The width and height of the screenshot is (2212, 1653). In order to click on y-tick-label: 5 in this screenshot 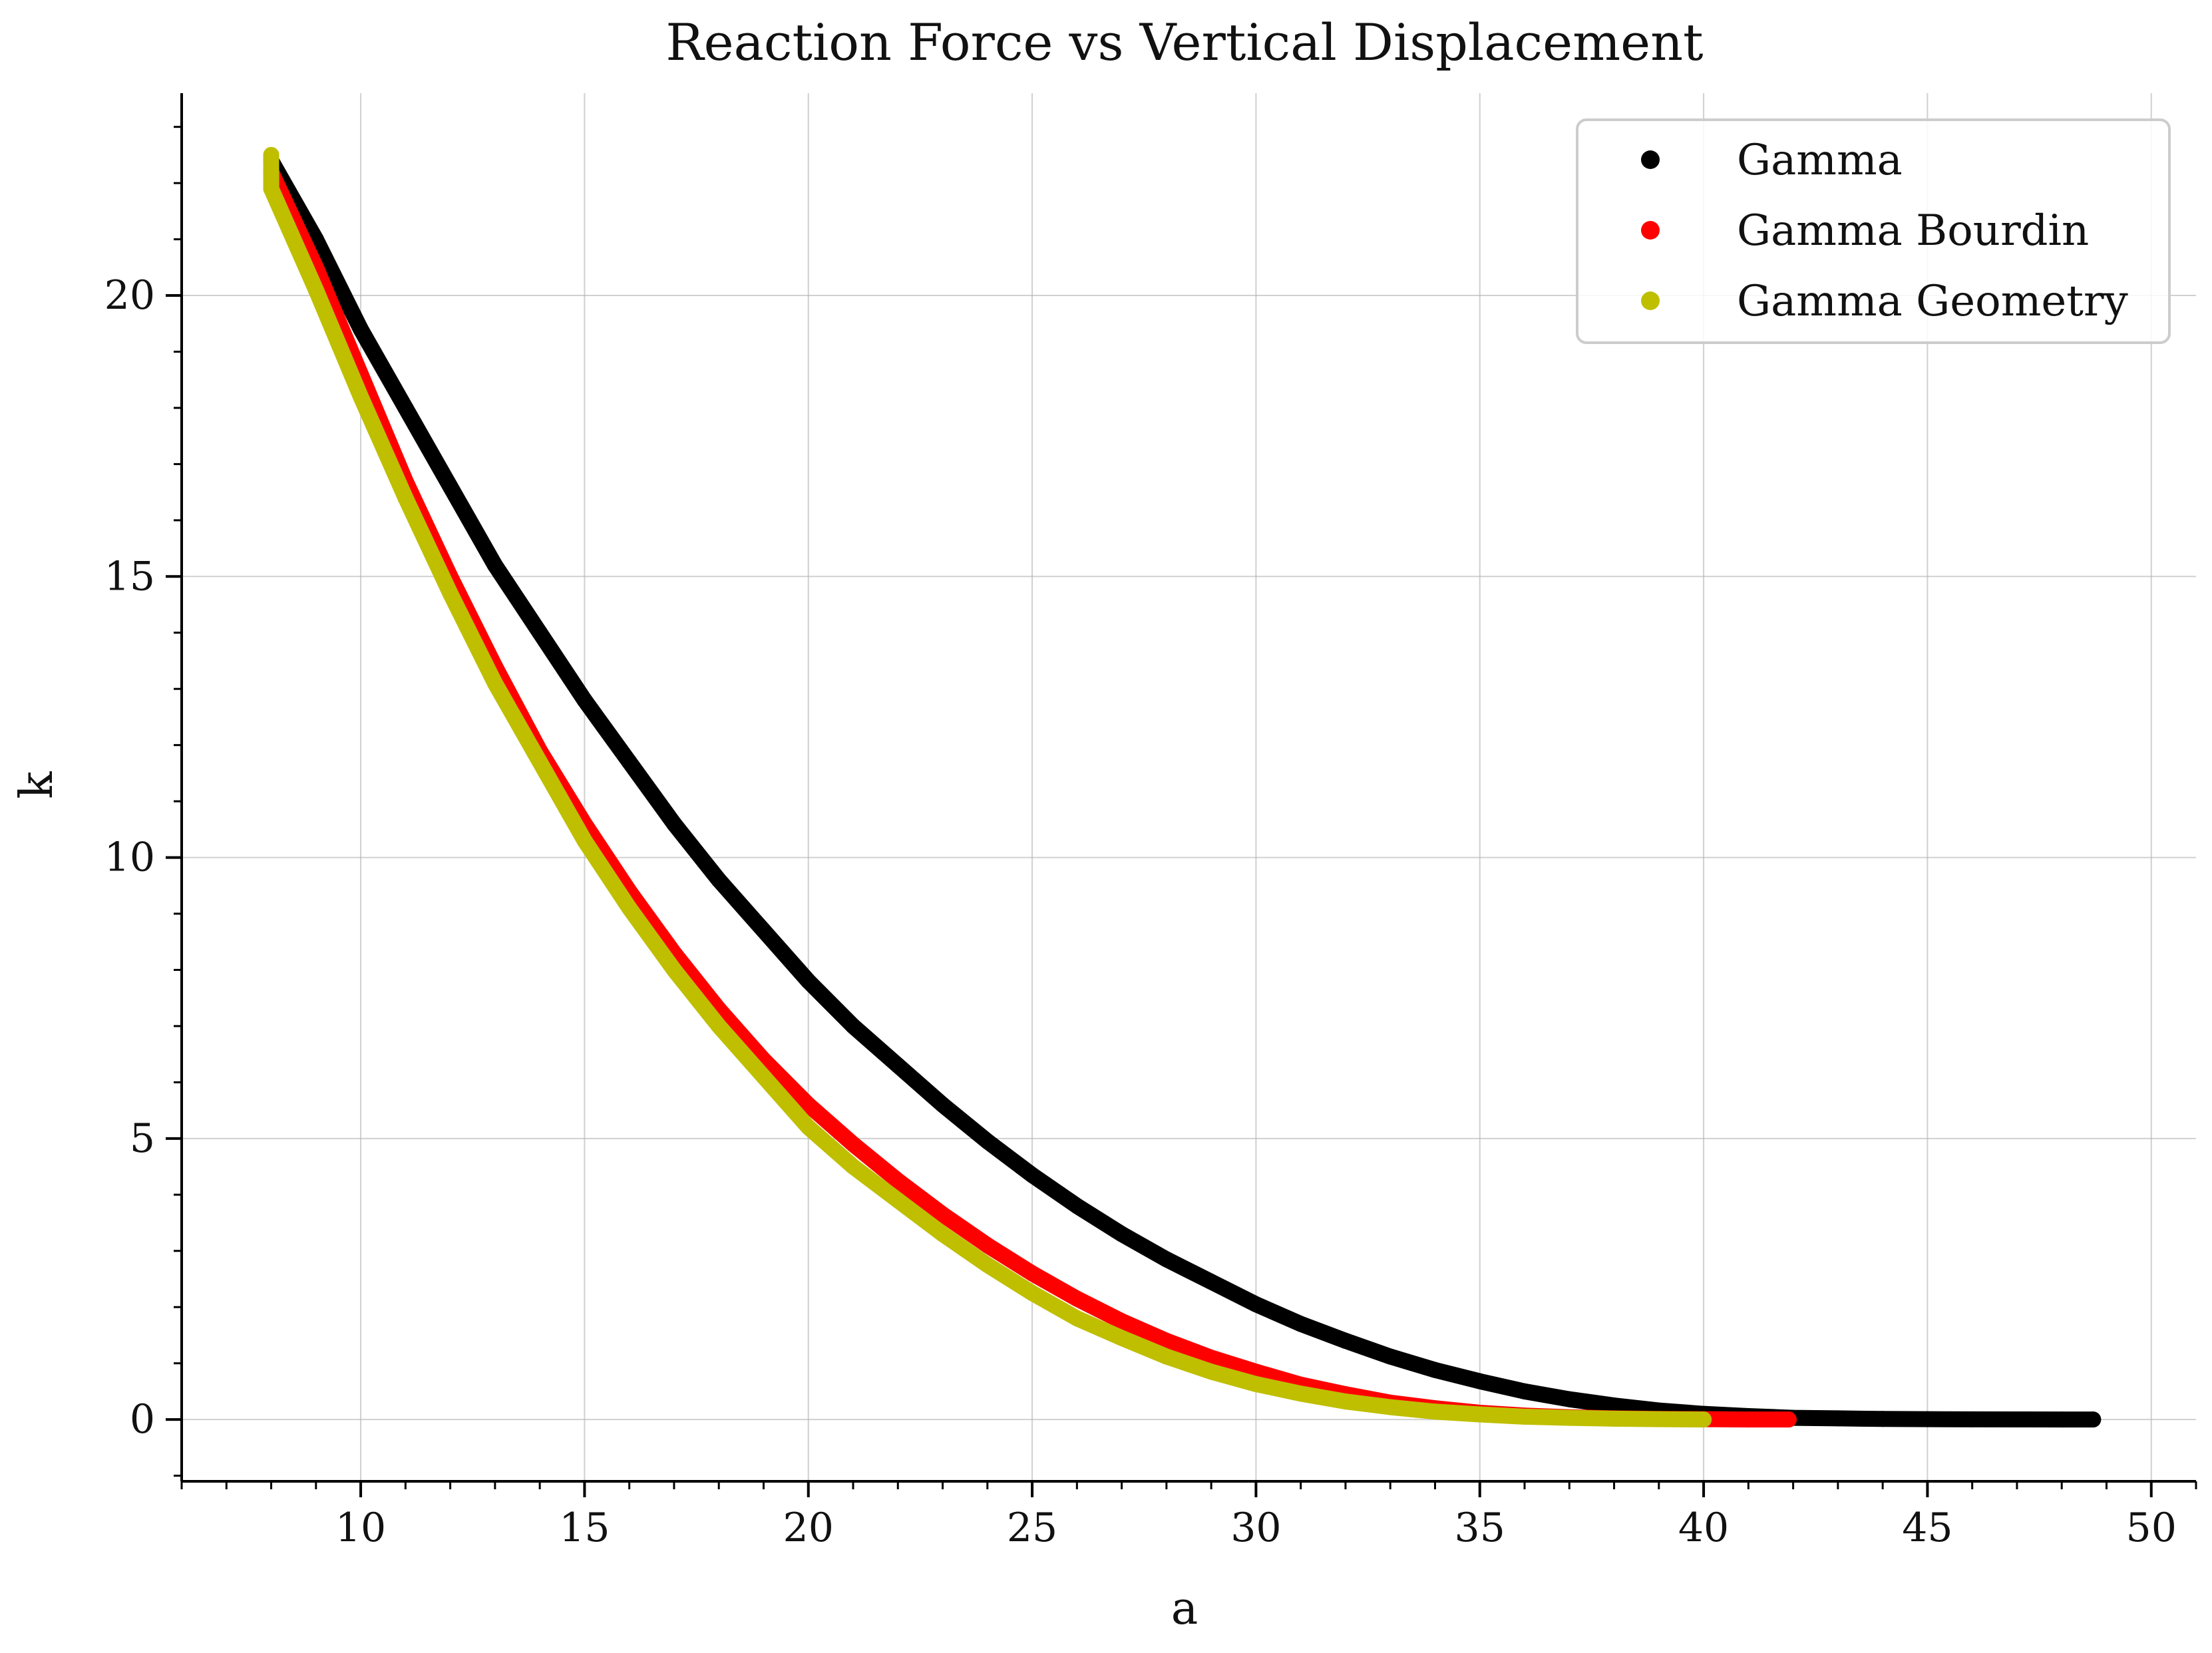, I will do `click(142, 1138)`.